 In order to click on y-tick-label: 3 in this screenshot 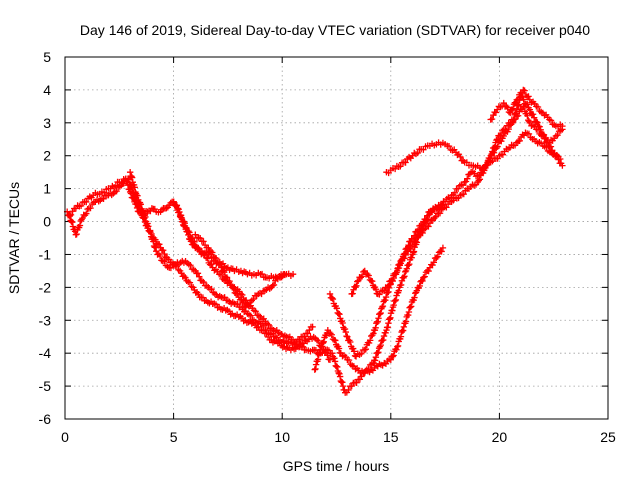, I will do `click(47, 123)`.